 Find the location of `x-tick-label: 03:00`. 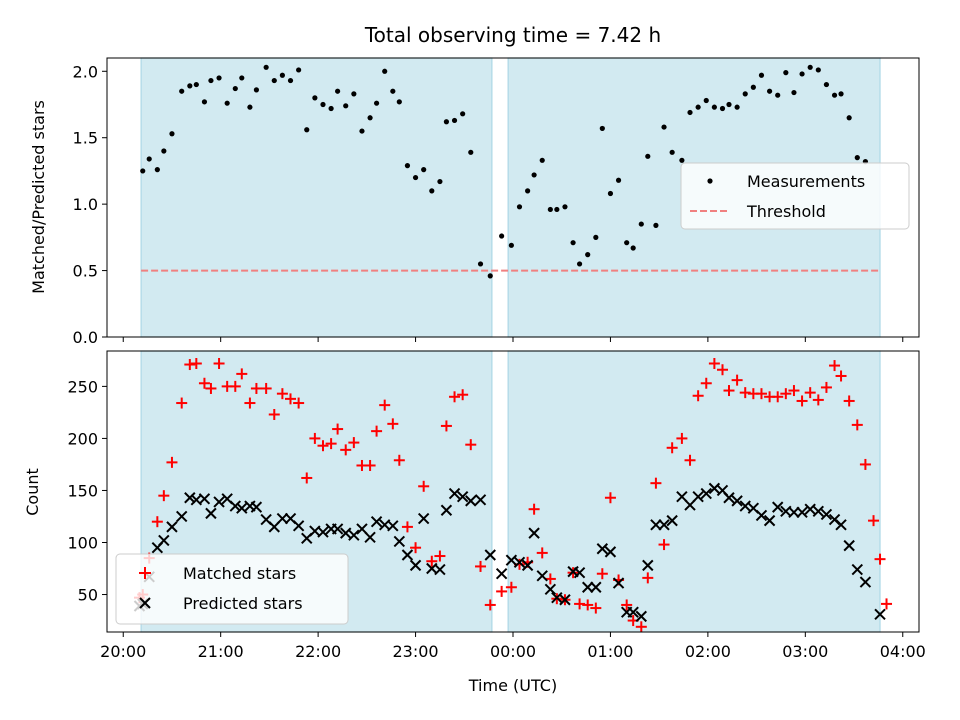

x-tick-label: 03:00 is located at coordinates (805, 651).